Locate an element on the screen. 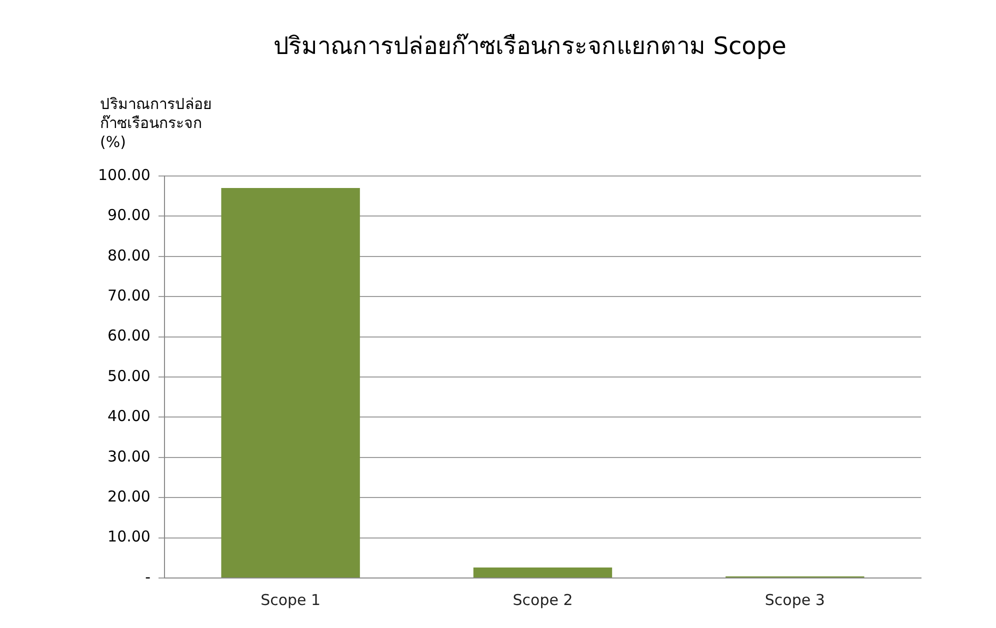 This screenshot has height=628, width=996. y-tick-label: 70.00 is located at coordinates (129, 295).